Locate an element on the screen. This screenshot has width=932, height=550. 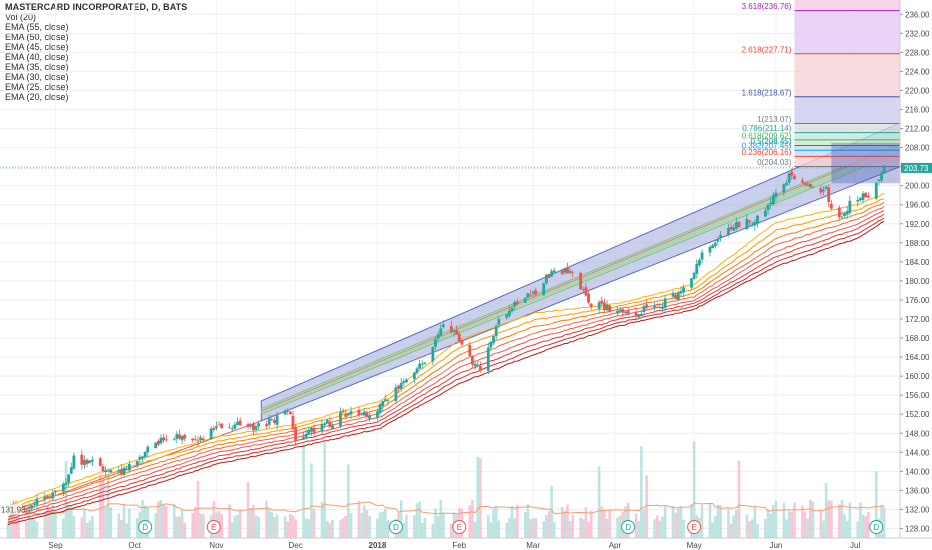
symbol-title: MASTERCARD INCORPORATED, D, BATS is located at coordinates (96, 7).